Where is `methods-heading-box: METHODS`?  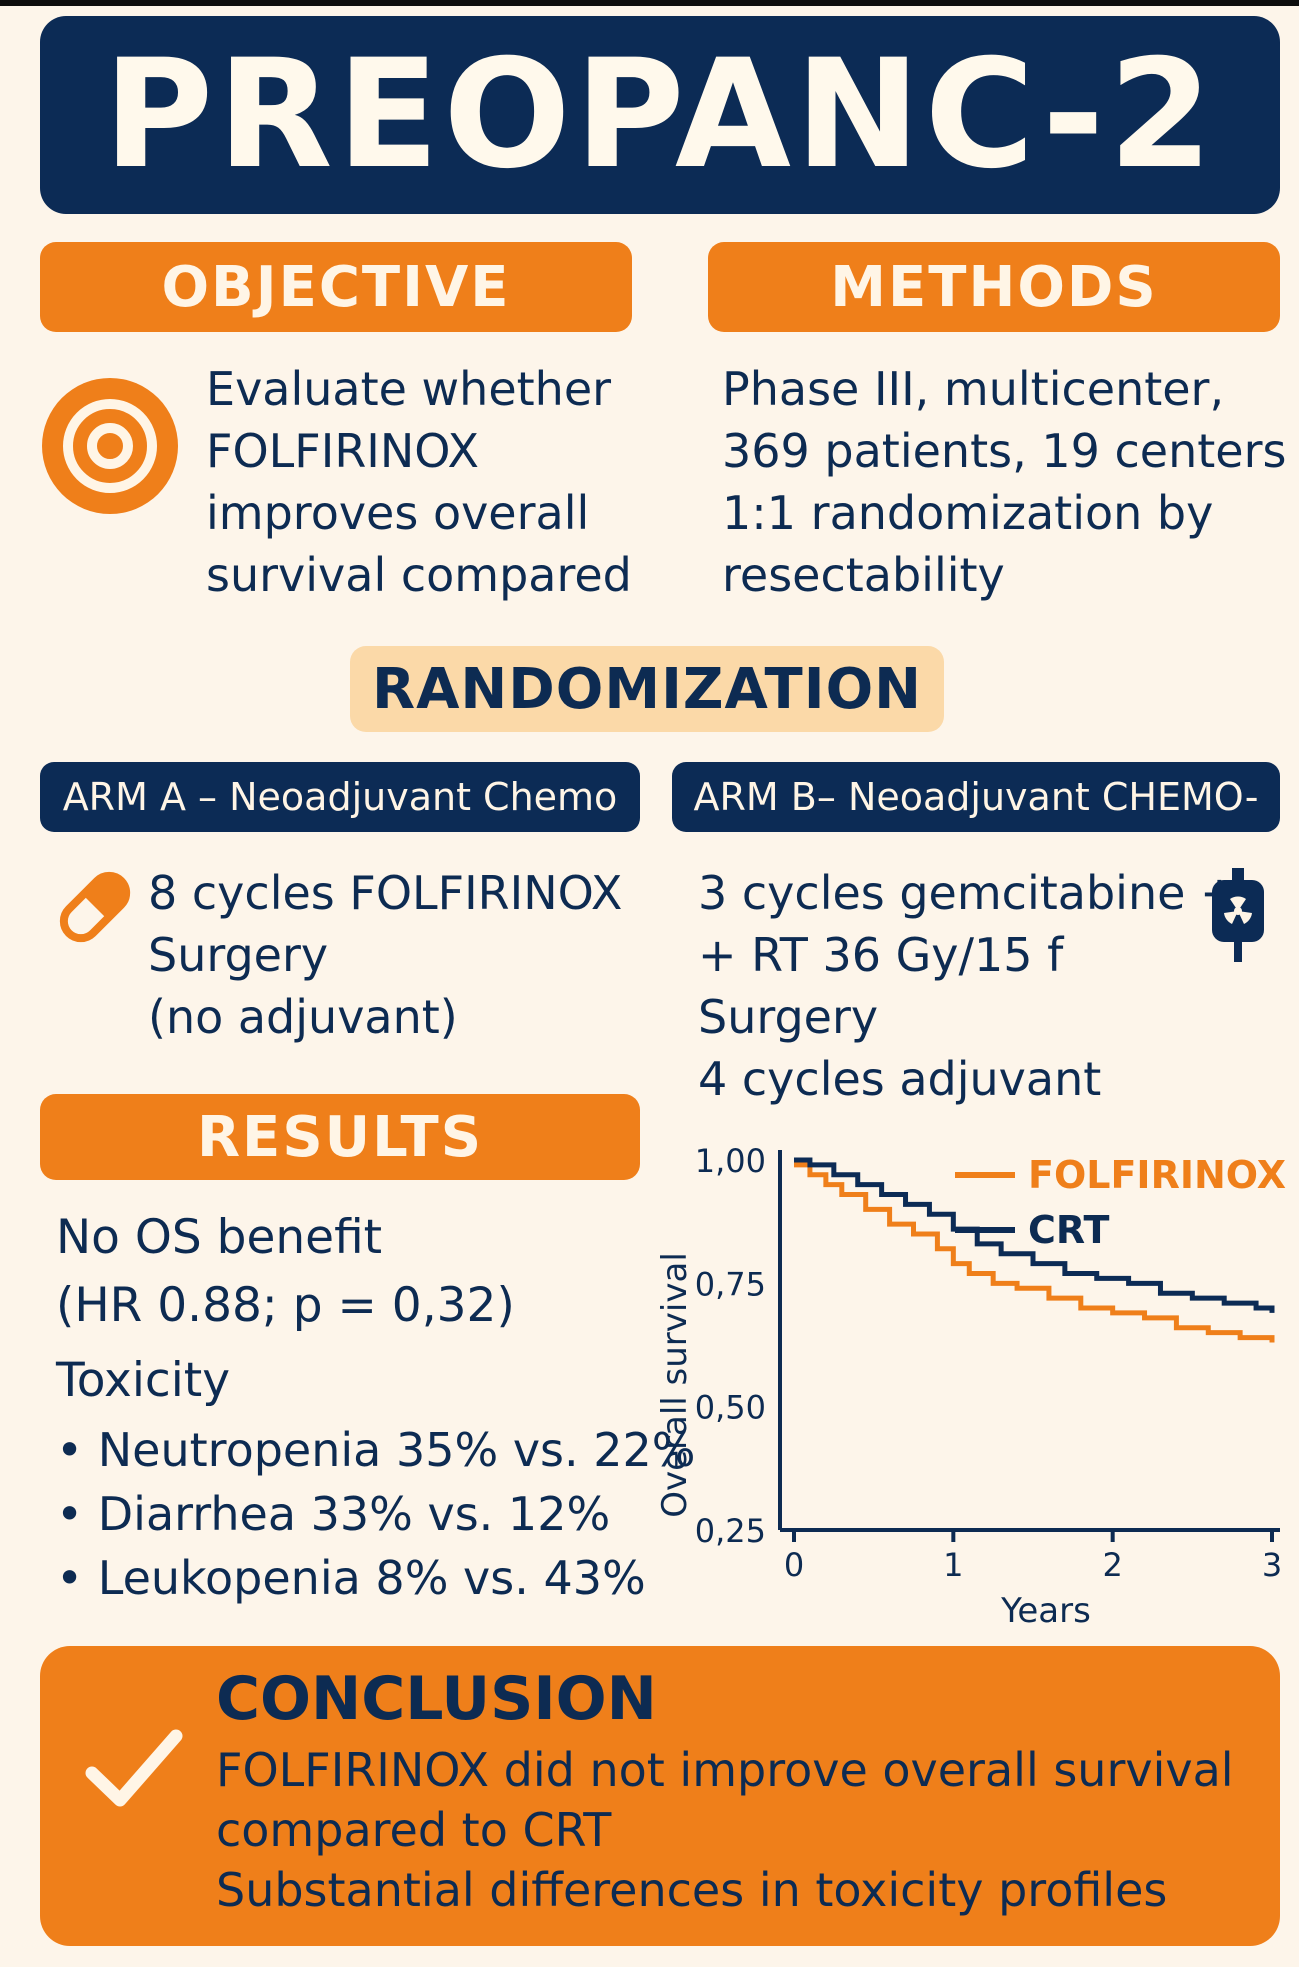
methods-heading-box: METHODS is located at coordinates (994, 287).